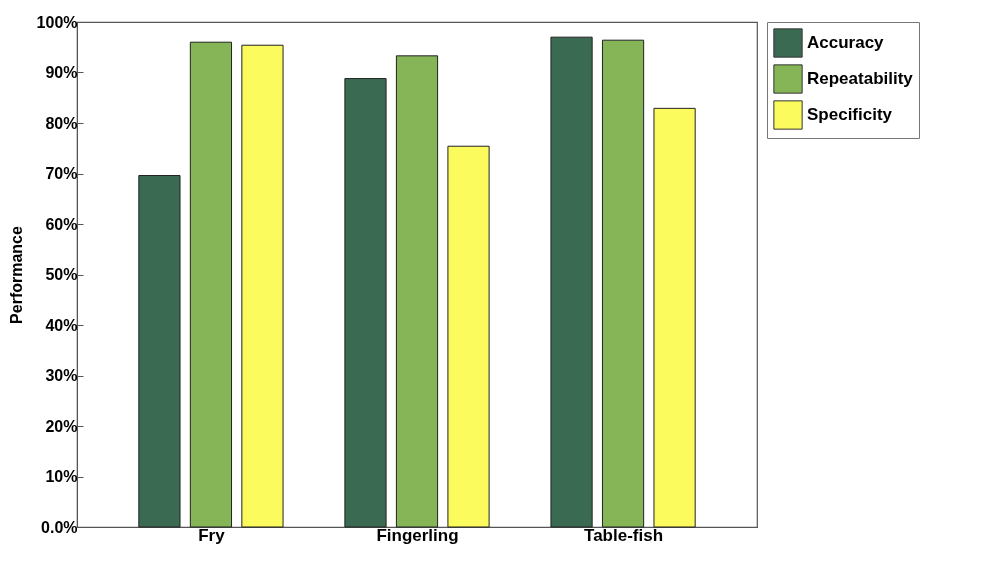 Image resolution: width=1005 pixels, height=568 pixels. What do you see at coordinates (61, 72) in the screenshot?
I see `y-tick-label: 90%` at bounding box center [61, 72].